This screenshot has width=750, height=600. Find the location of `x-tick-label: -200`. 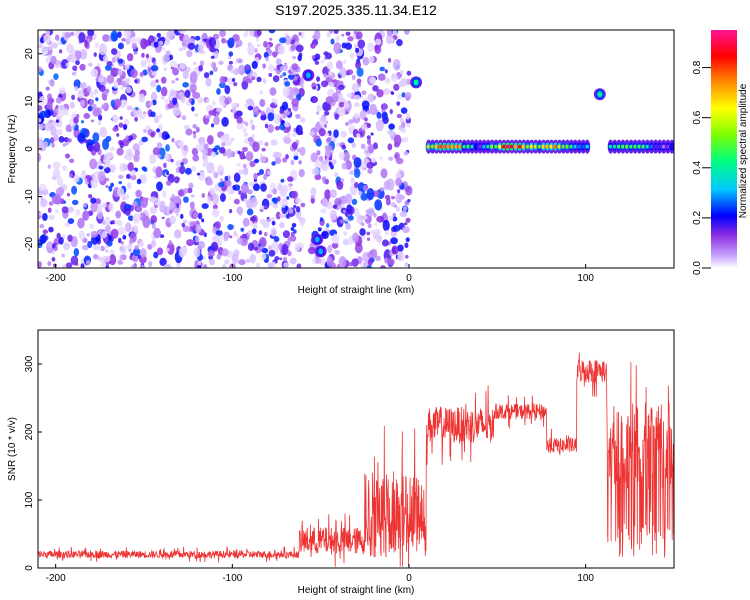

x-tick-label: -200 is located at coordinates (56, 278).